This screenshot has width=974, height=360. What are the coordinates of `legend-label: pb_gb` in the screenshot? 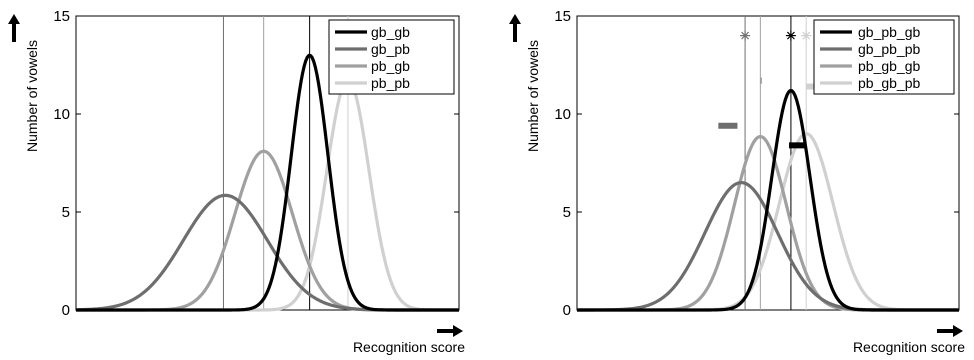 It's located at (390, 66).